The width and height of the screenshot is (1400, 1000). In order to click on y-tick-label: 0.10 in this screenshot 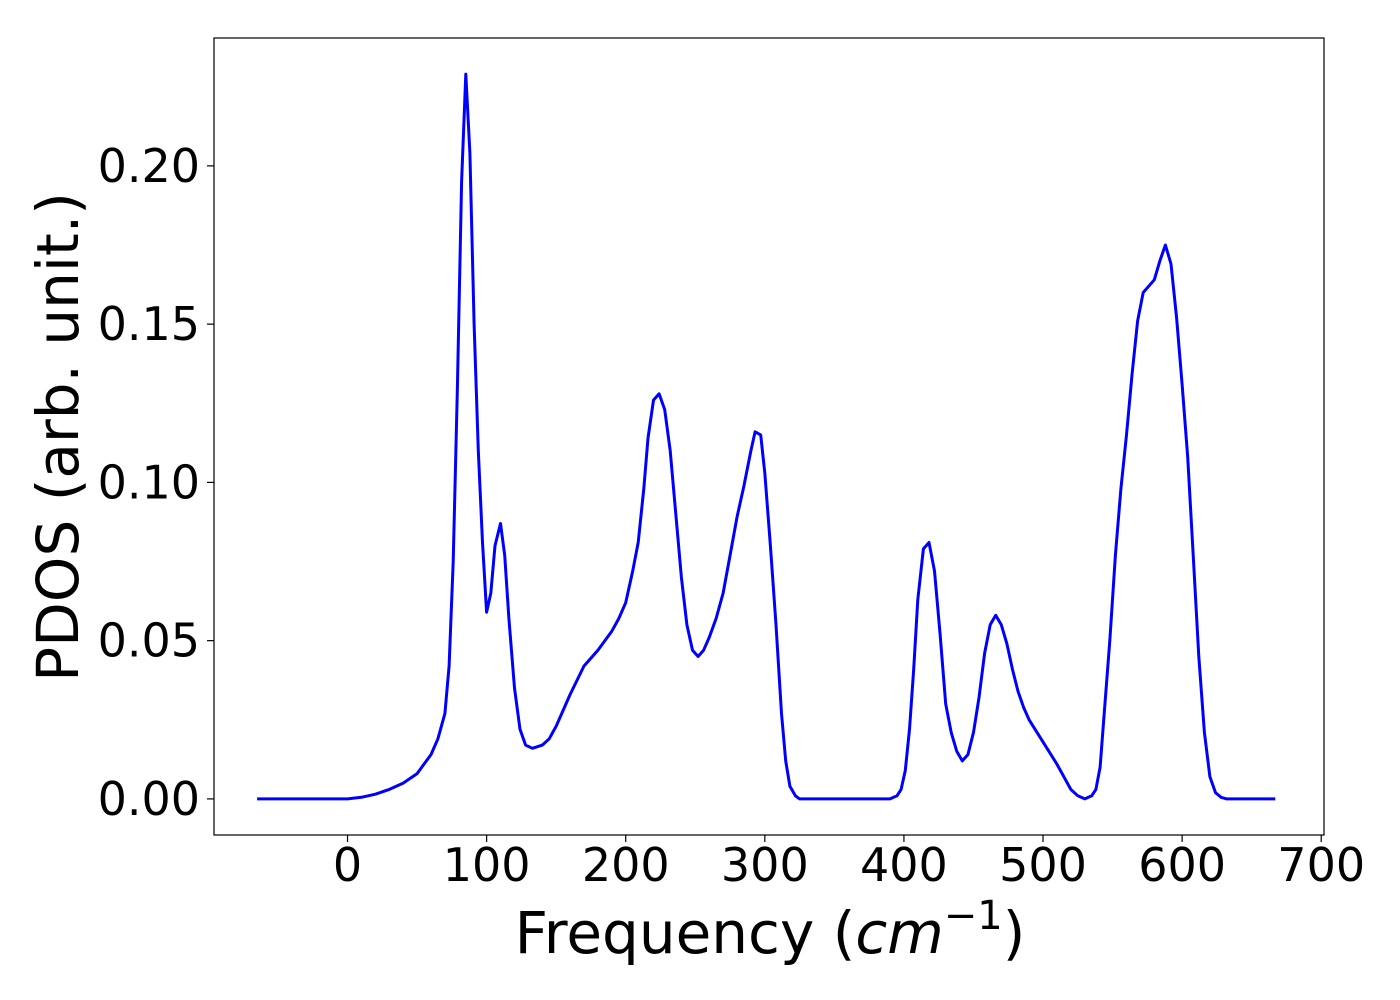, I will do `click(149, 482)`.